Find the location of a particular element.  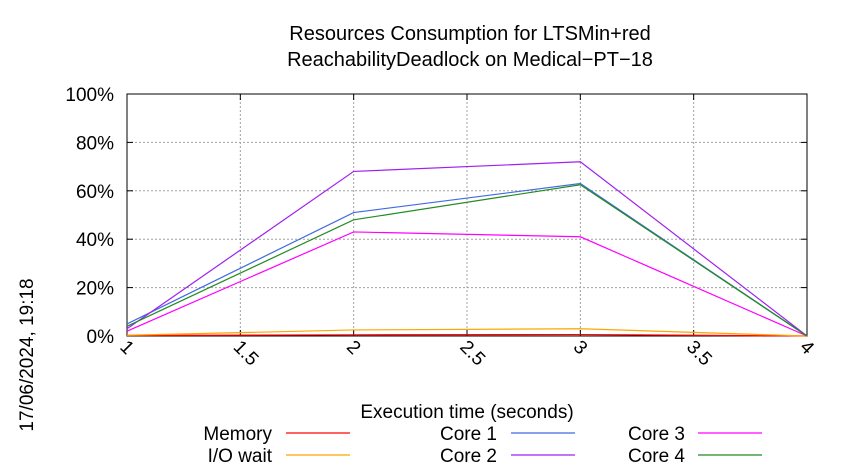

y-tick-label: 60% is located at coordinates (95, 192).